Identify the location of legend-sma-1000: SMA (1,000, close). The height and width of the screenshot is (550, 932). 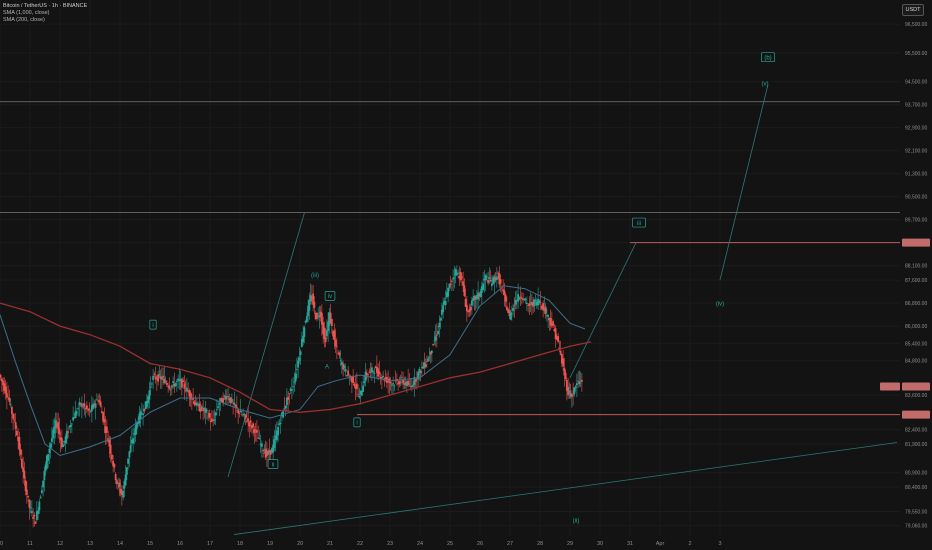
(26, 13).